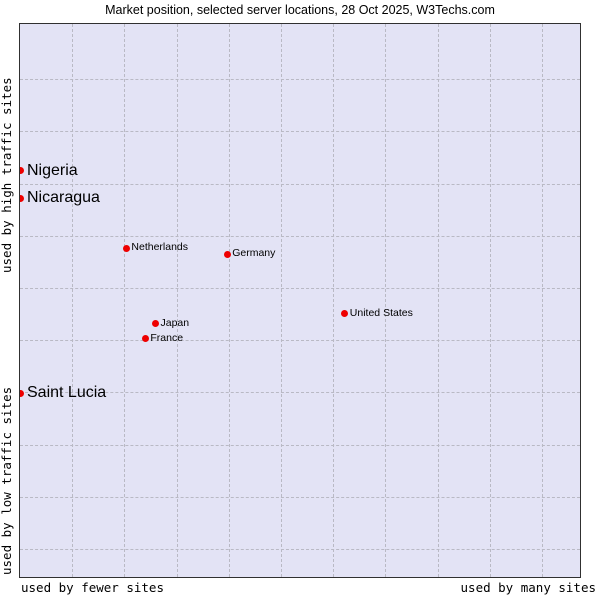  I want to click on y-axis-label-high: used by high traffic sites, so click(7, 175).